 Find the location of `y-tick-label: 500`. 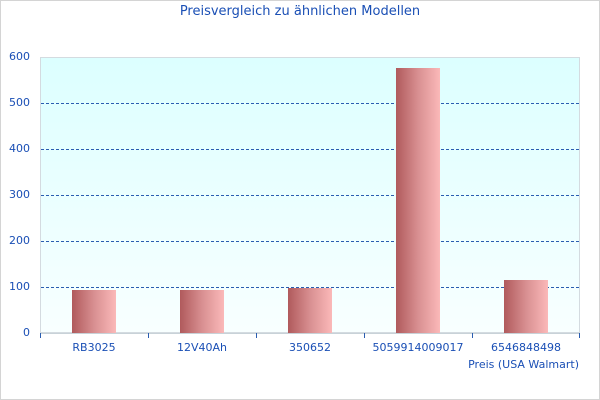

y-tick-label: 500 is located at coordinates (19, 102).